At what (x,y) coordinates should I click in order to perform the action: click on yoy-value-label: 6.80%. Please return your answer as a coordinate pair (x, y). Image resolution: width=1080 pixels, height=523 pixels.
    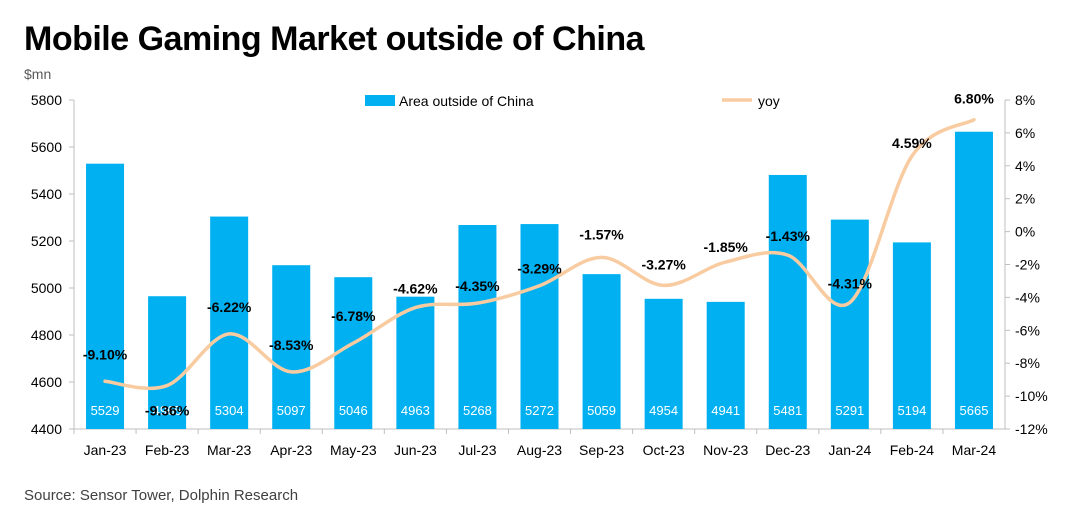
    Looking at the image, I should click on (974, 99).